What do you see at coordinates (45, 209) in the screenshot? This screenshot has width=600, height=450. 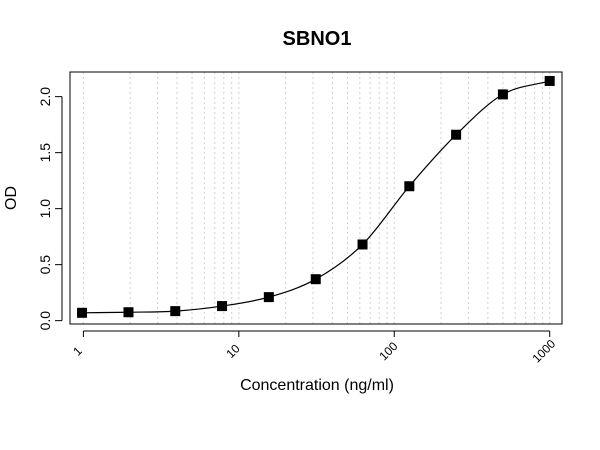 I see `y-tick-label: 1.0` at bounding box center [45, 209].